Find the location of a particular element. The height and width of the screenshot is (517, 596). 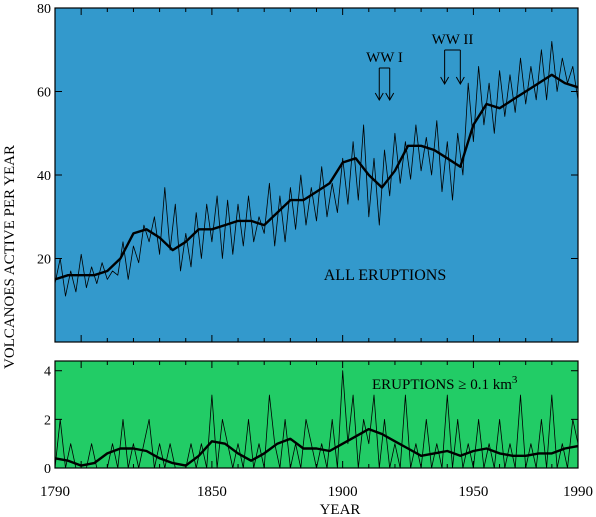

y-tick-label: 4 is located at coordinates (47, 372).